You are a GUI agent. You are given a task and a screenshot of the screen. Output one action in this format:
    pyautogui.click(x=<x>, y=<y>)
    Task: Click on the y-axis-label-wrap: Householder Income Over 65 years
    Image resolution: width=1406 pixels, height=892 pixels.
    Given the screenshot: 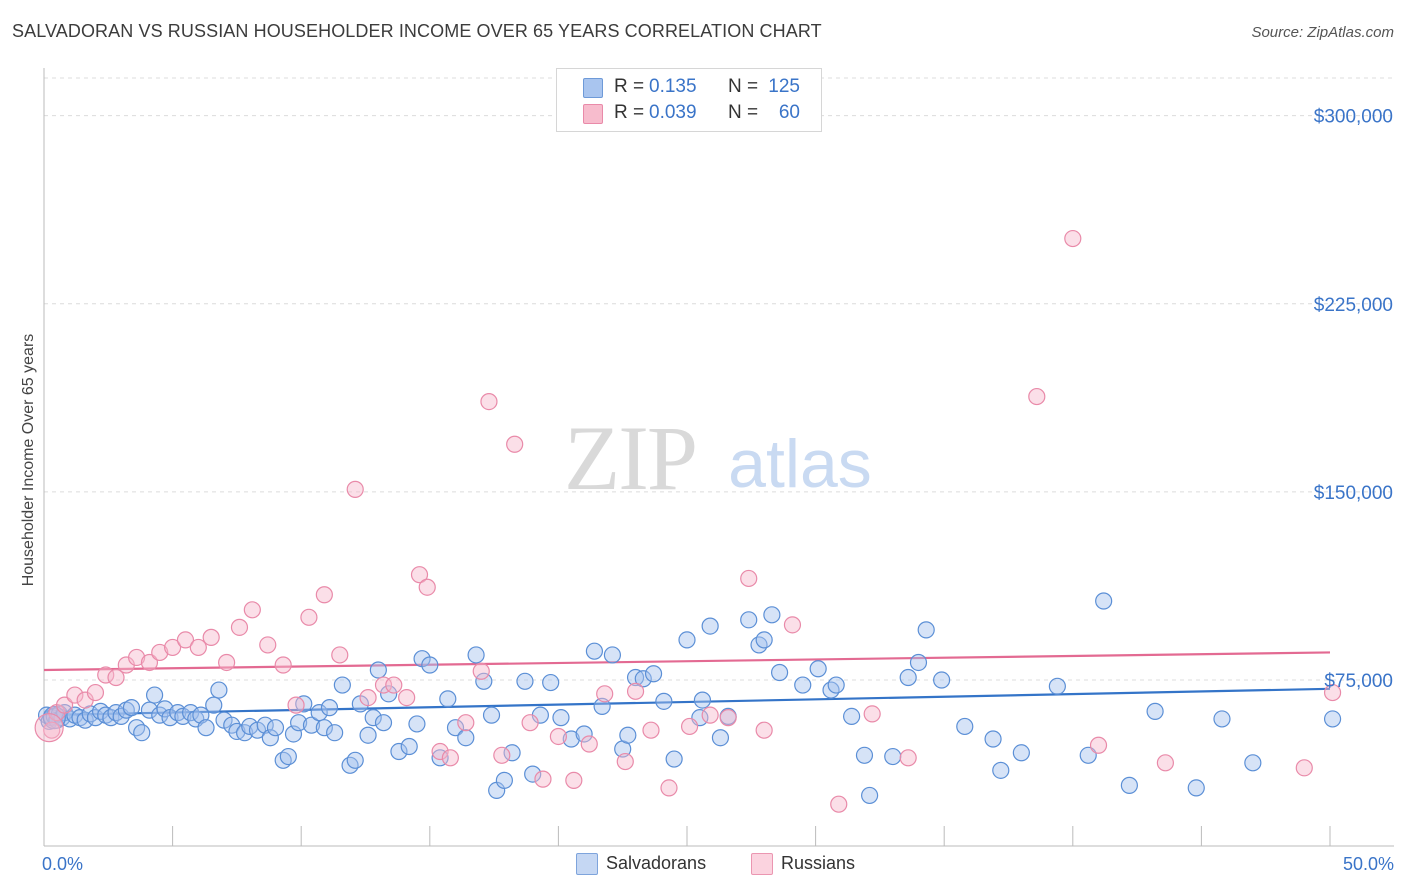 What is the action you would take?
    pyautogui.click(x=29, y=460)
    